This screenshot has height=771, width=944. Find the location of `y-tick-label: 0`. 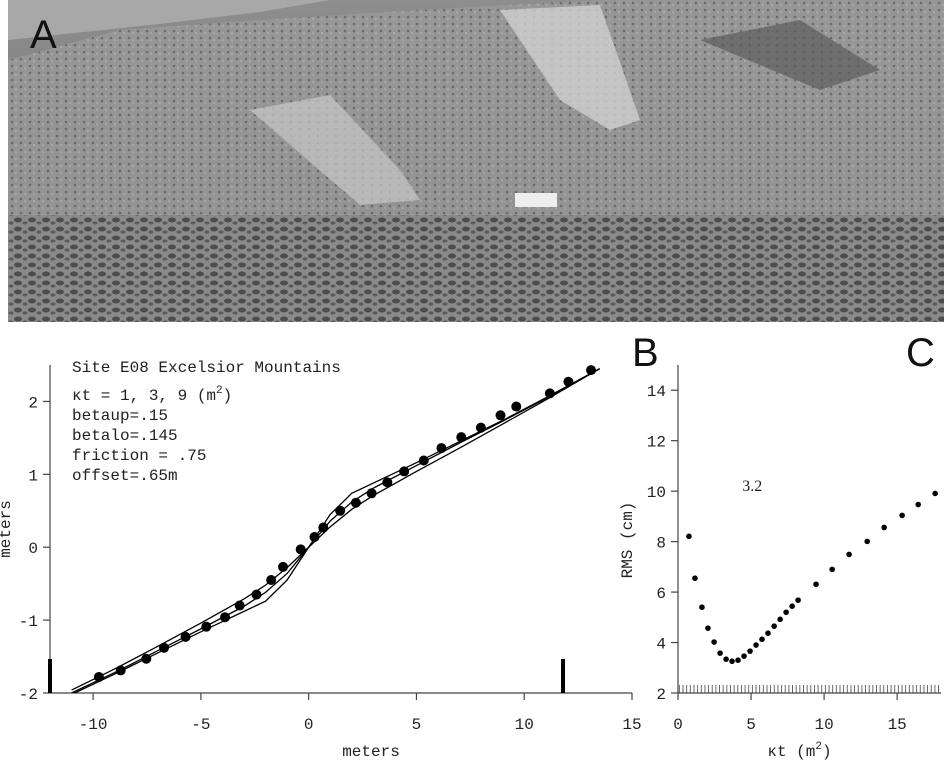

y-tick-label: 0 is located at coordinates (33, 549).